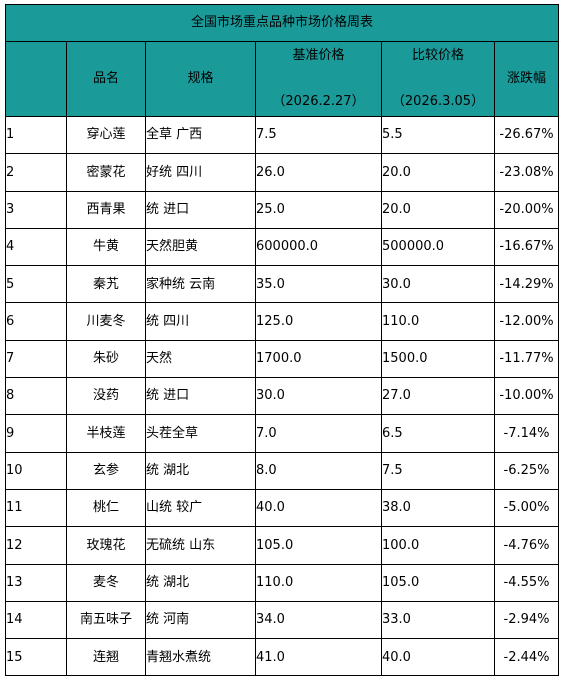  Describe the element at coordinates (200, 209) in the screenshot. I see `row-spec: 统 进口` at that location.